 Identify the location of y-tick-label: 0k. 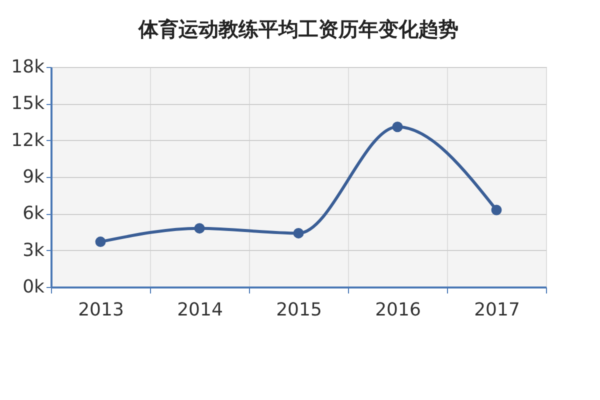
(34, 287).